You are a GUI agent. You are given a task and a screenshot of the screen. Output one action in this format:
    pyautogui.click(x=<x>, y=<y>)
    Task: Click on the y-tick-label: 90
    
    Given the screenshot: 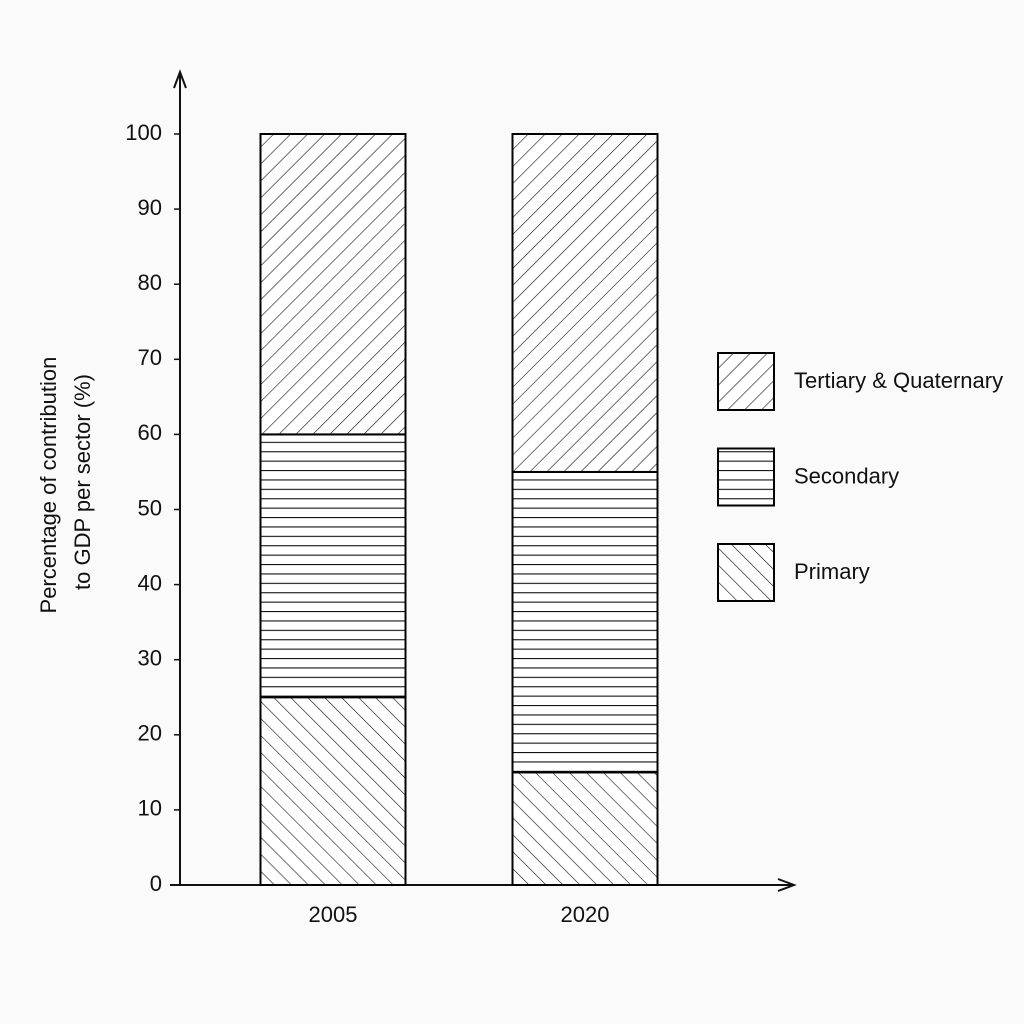 What is the action you would take?
    pyautogui.click(x=150, y=207)
    